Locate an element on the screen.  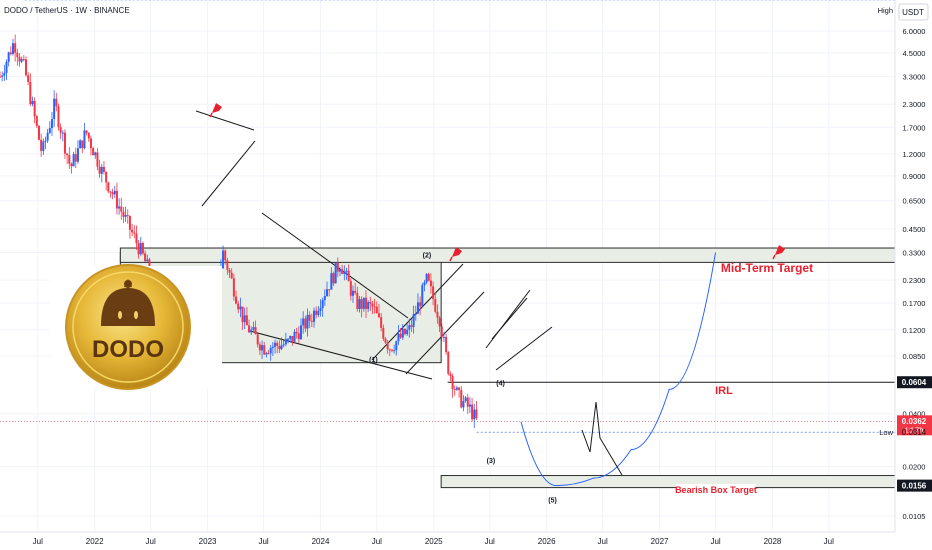
price-tick-label: 0.0850 is located at coordinates (914, 356).